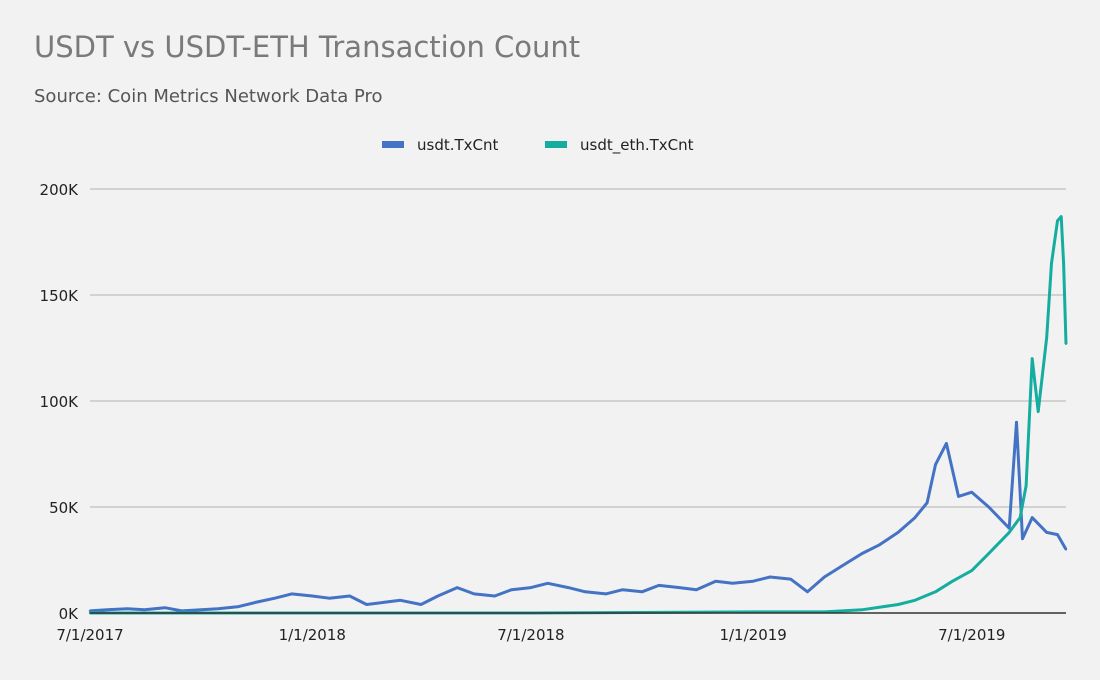  What do you see at coordinates (208, 96) in the screenshot?
I see `chart-subtitle: Source: Coin Metrics Network Data Pro` at bounding box center [208, 96].